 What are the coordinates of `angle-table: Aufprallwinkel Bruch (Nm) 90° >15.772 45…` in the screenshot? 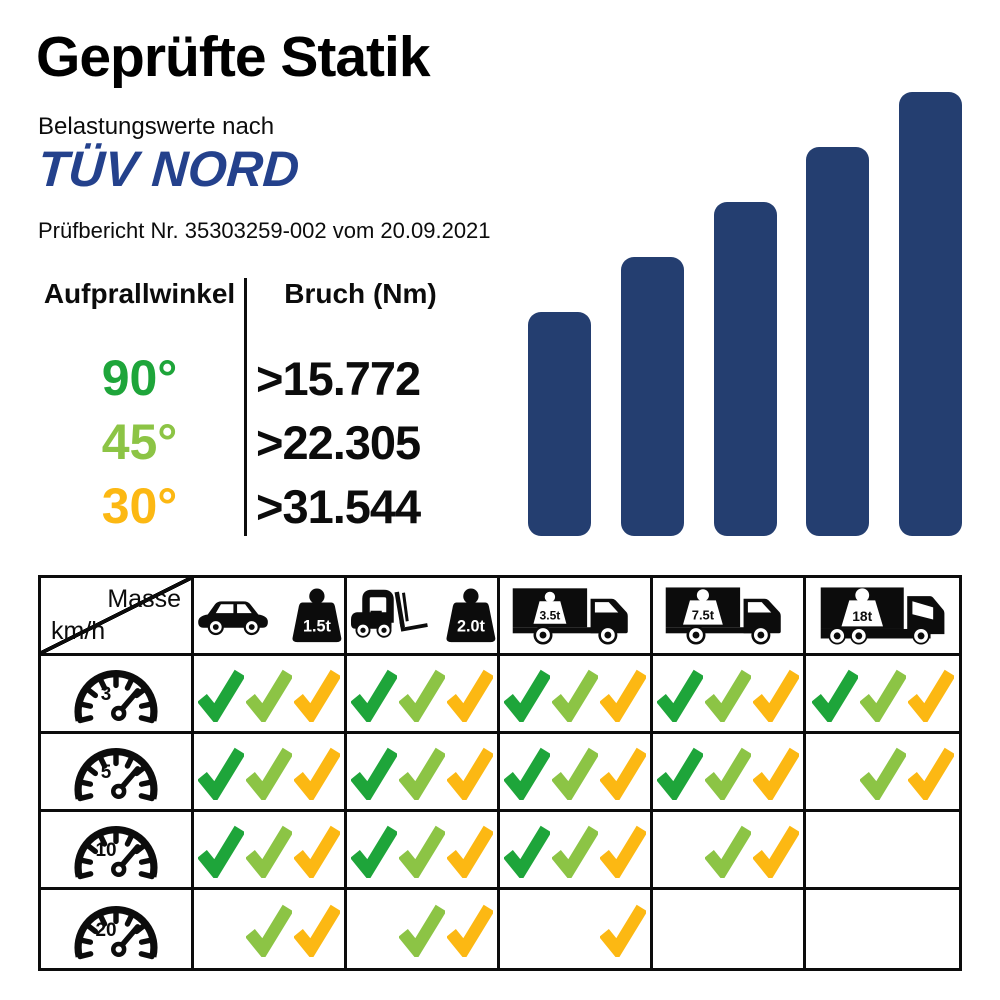 It's located at (256, 406).